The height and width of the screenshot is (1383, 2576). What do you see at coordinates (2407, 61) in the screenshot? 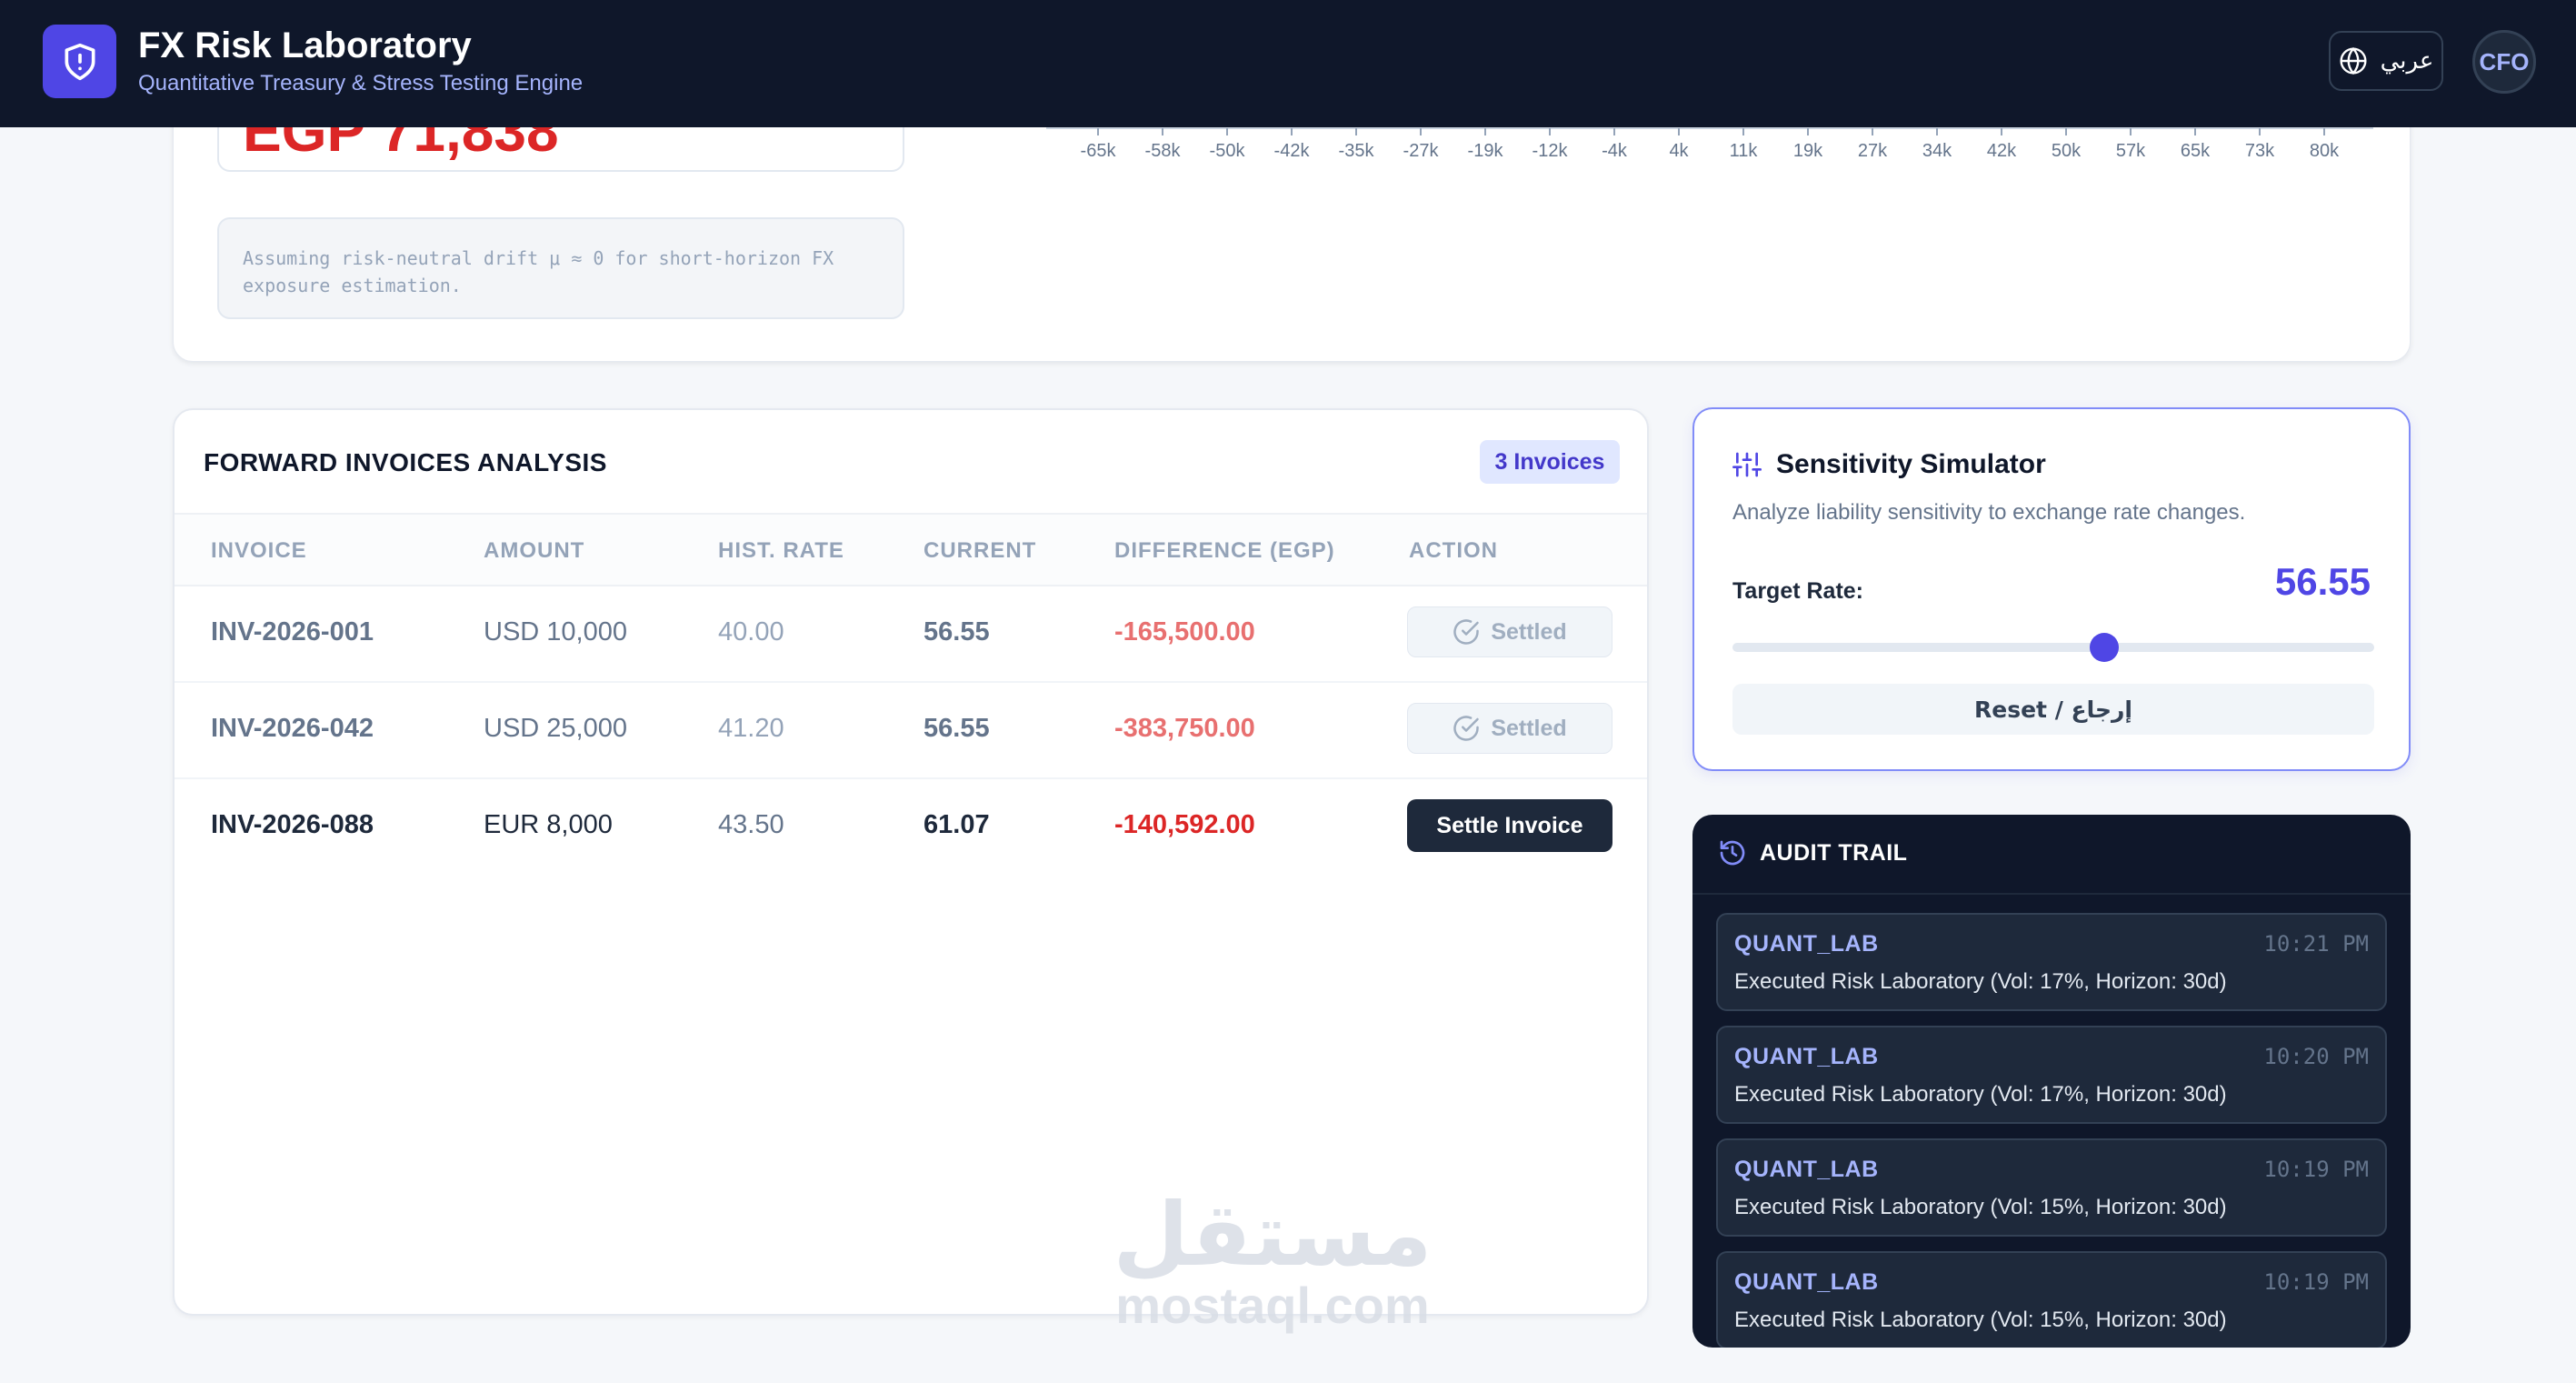
I see `language-label: عربي` at bounding box center [2407, 61].